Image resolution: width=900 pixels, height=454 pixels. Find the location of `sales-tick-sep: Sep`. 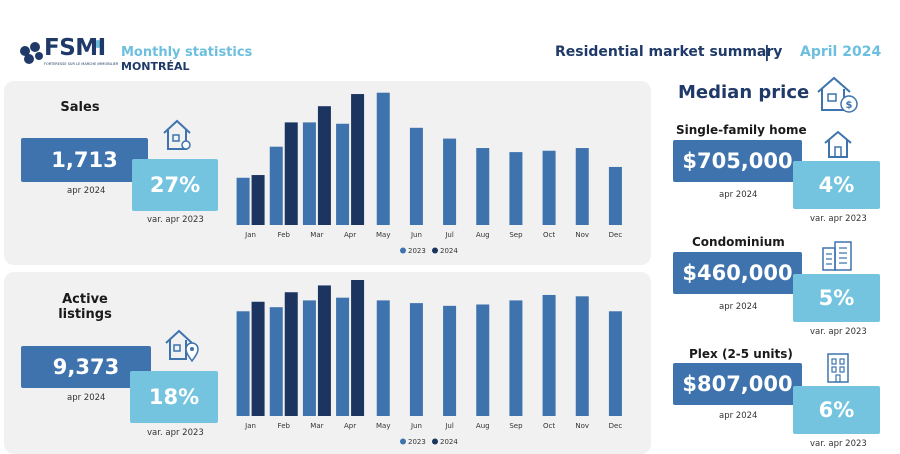

sales-tick-sep: Sep is located at coordinates (516, 235).